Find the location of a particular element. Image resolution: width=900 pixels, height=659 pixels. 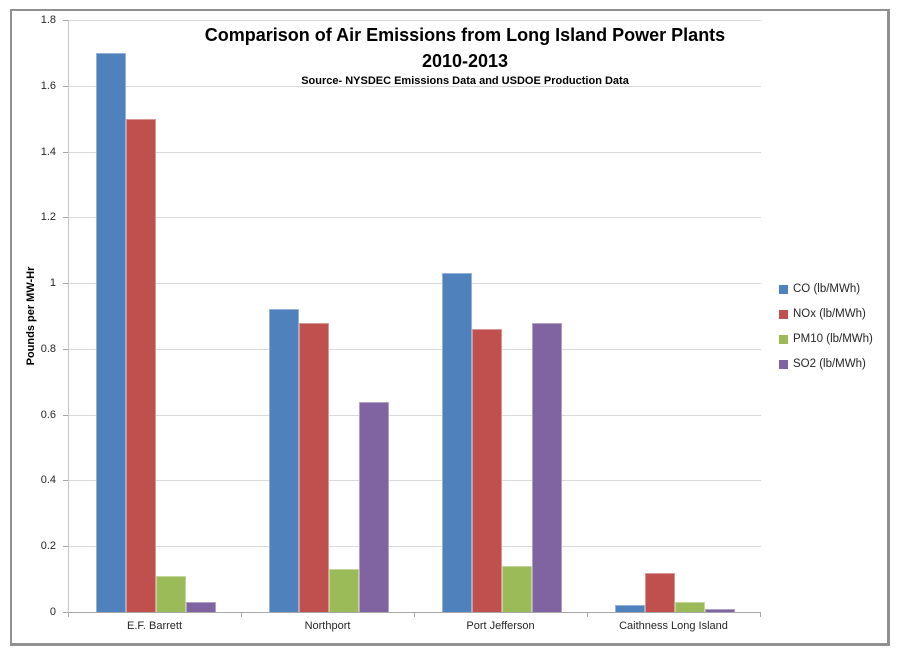

bar-so2-e-f-barrett is located at coordinates (200, 607).